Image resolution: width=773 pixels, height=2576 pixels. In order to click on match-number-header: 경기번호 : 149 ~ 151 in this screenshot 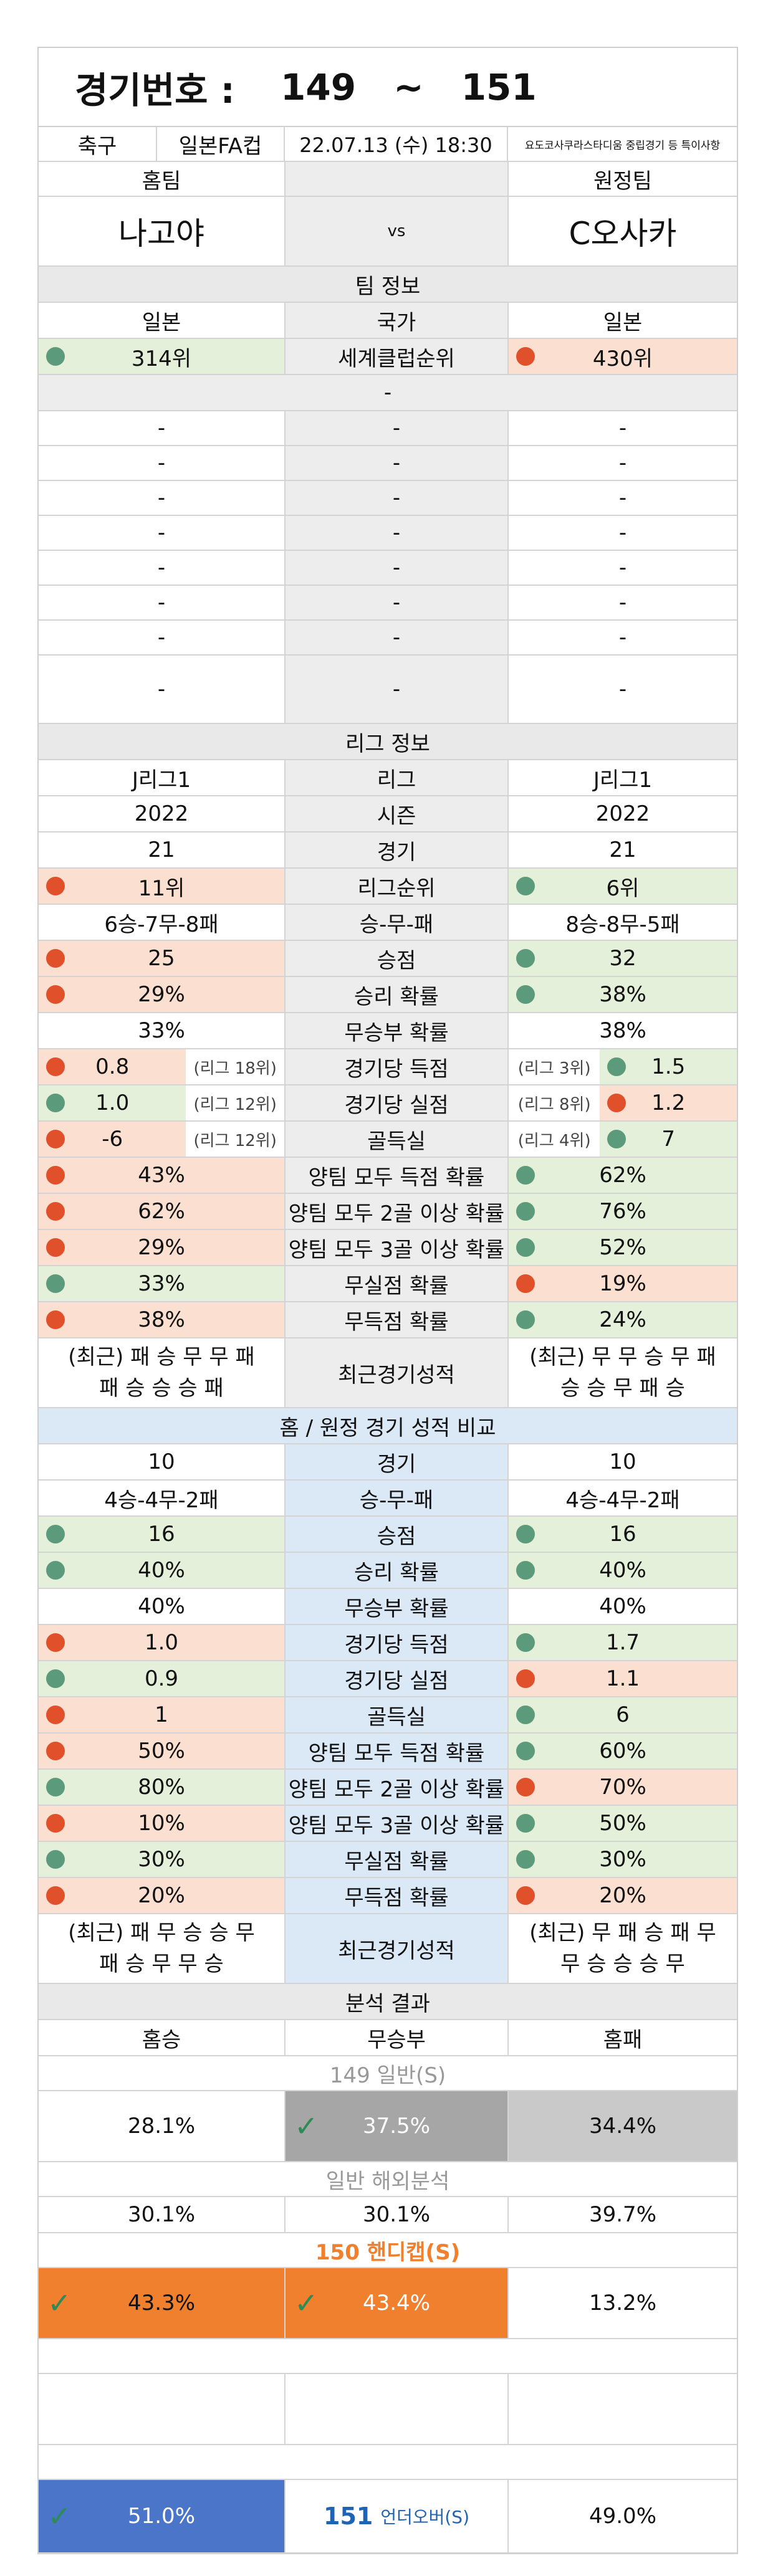, I will do `click(388, 88)`.